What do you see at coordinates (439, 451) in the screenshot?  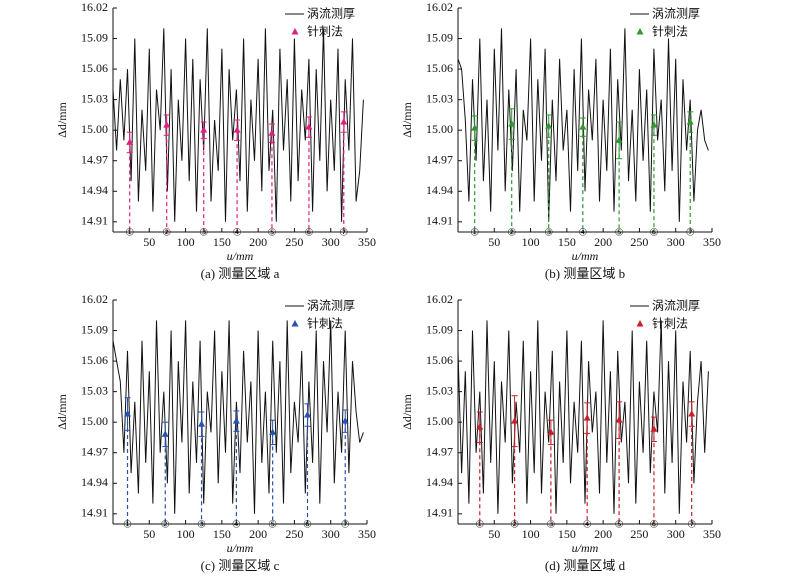 I see `y-tick-label: 14.97` at bounding box center [439, 451].